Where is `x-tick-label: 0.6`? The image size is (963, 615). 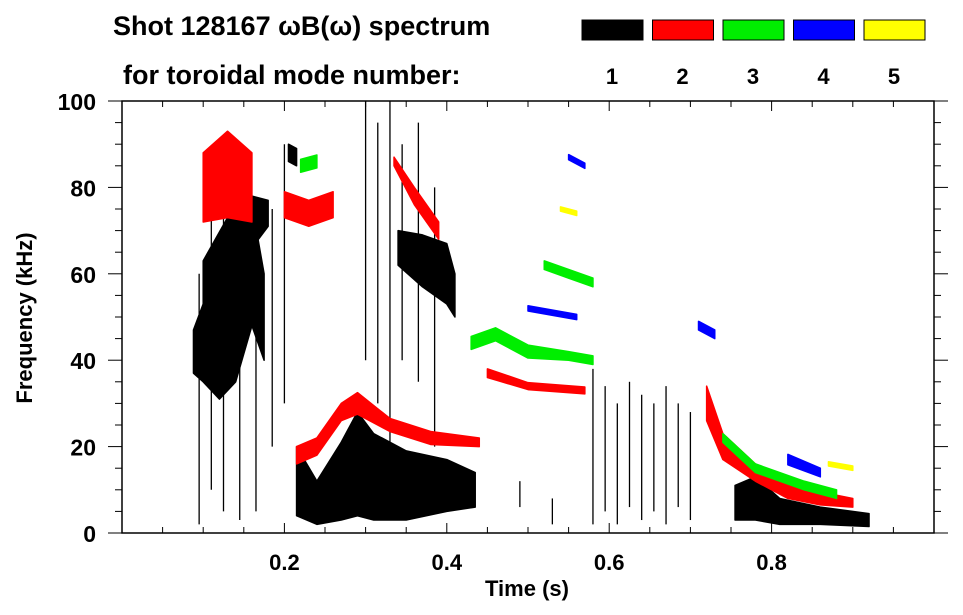 x-tick-label: 0.6 is located at coordinates (609, 562).